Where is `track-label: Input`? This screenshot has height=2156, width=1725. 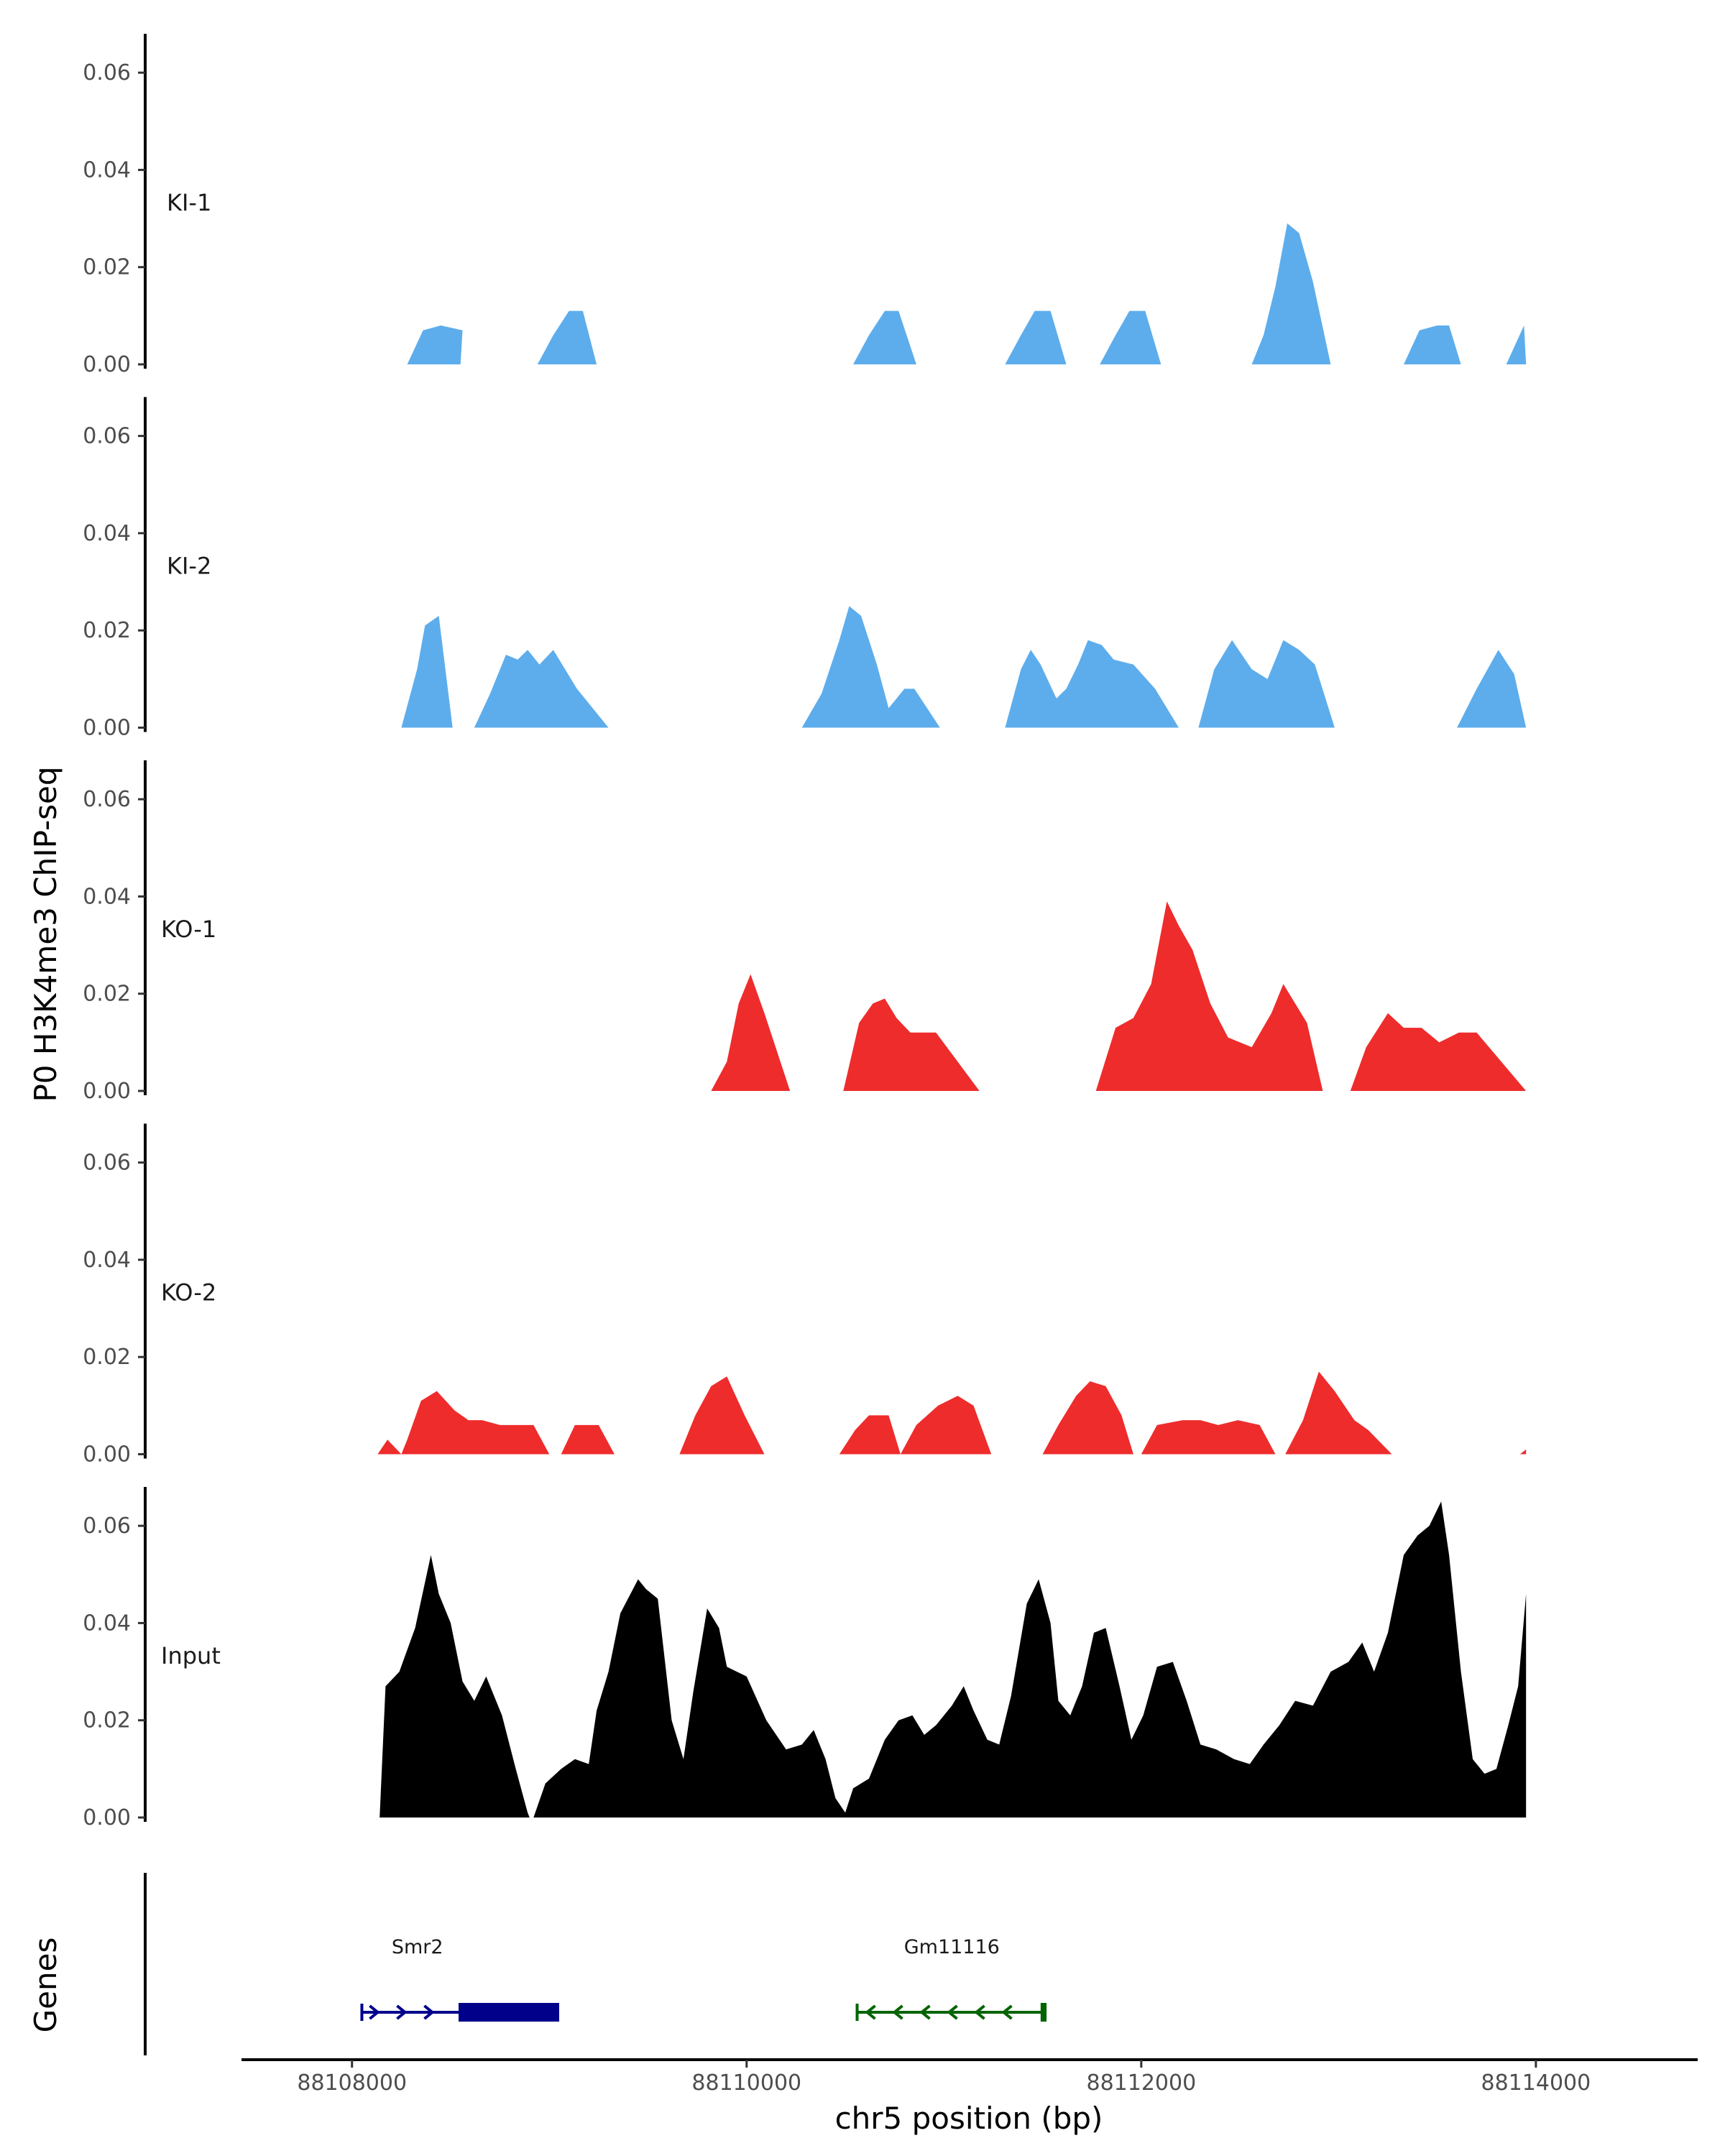
track-label: Input is located at coordinates (191, 1655).